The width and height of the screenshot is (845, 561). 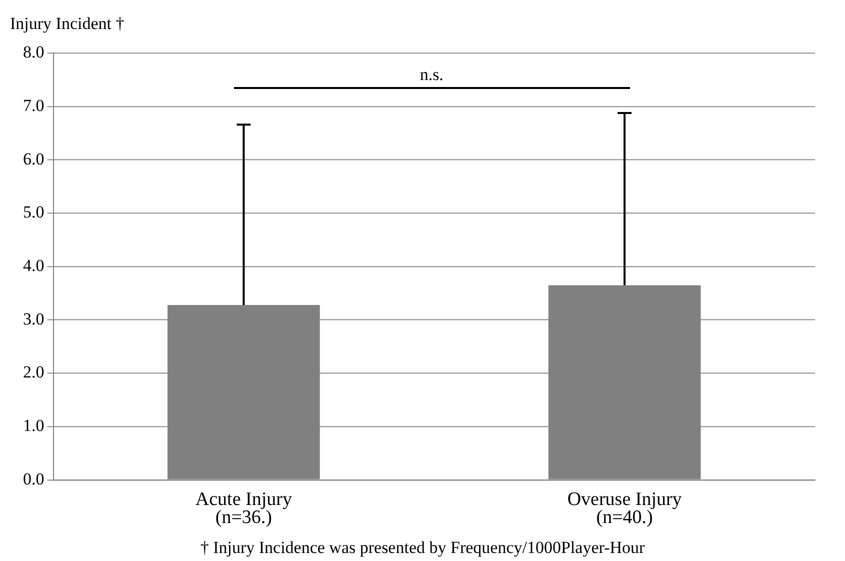 I want to click on y-tick-label: 6.0, so click(x=33, y=158).